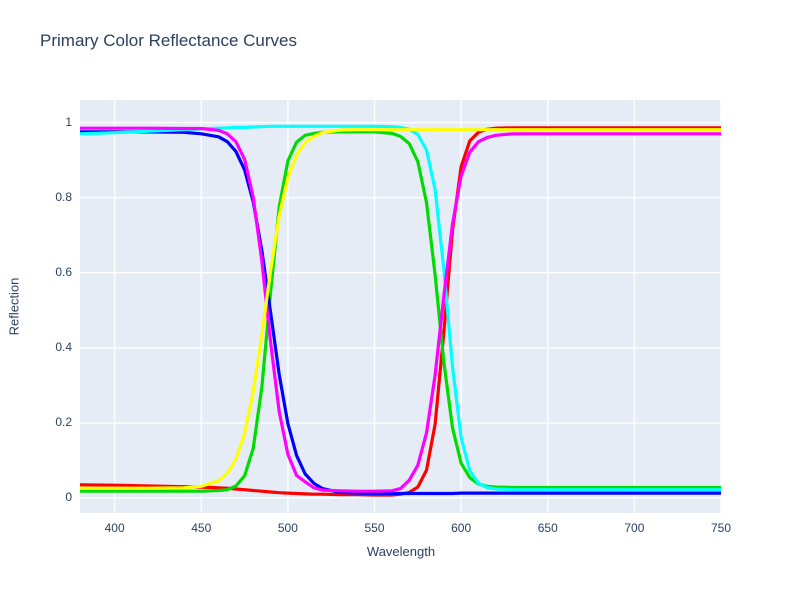  Describe the element at coordinates (68, 121) in the screenshot. I see `y-tick-label: 1` at that location.